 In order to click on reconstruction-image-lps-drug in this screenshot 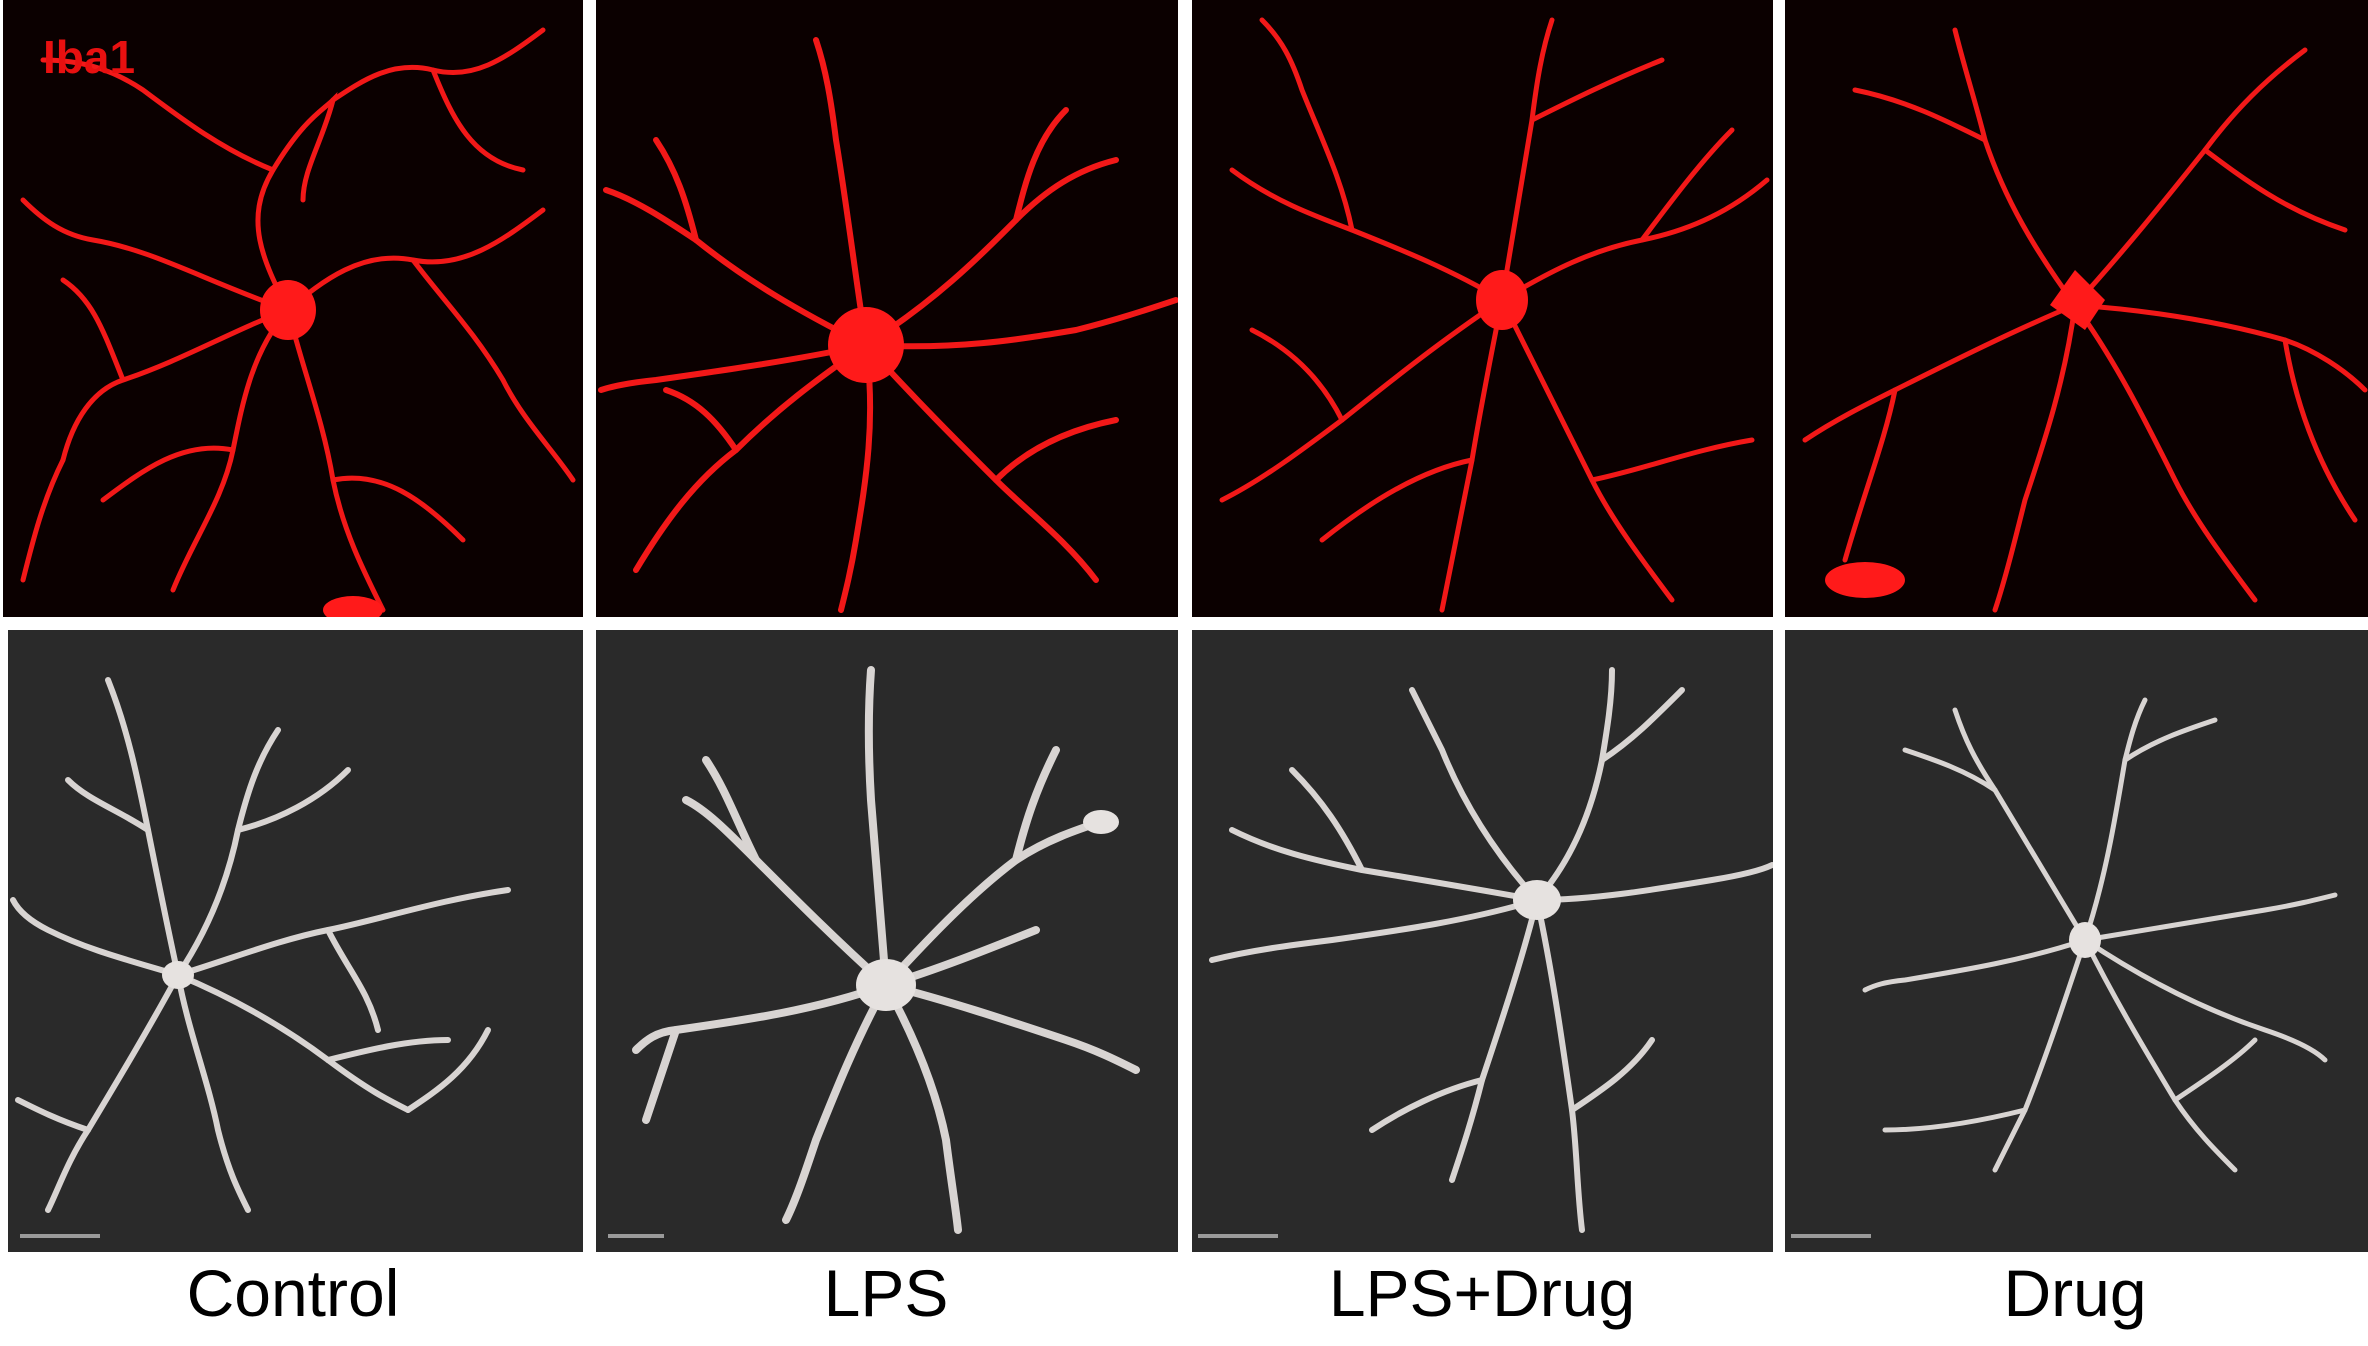, I will do `click(1491, 950)`.